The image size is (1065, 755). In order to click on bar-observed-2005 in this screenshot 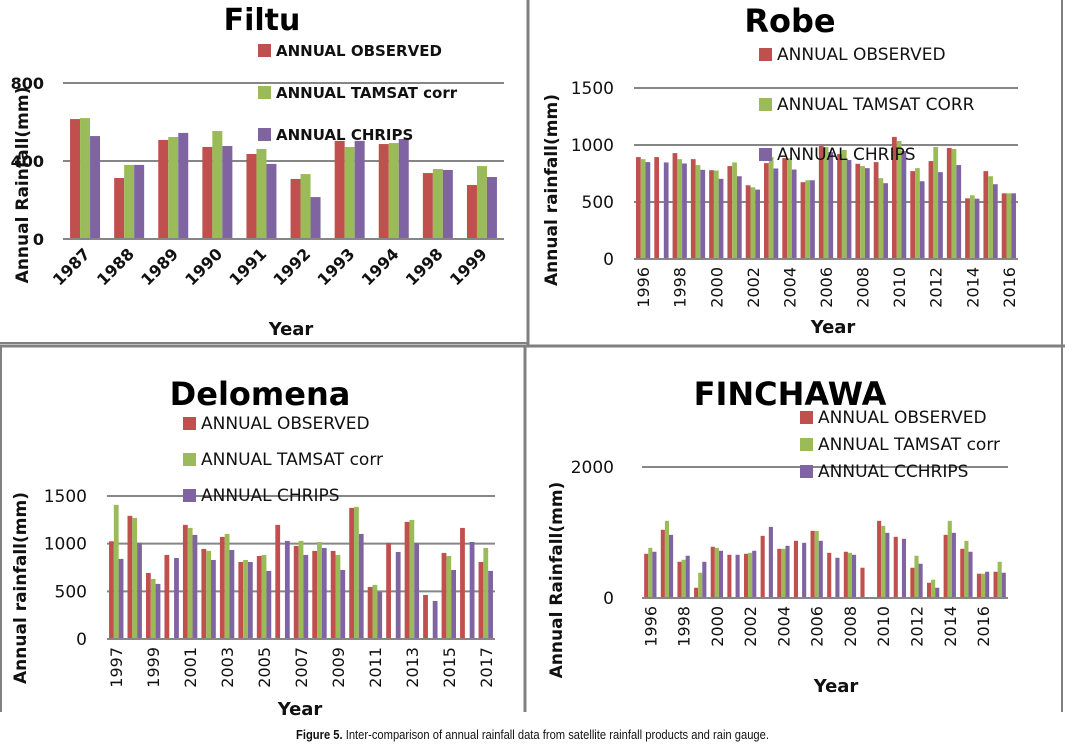, I will do `click(259, 597)`.